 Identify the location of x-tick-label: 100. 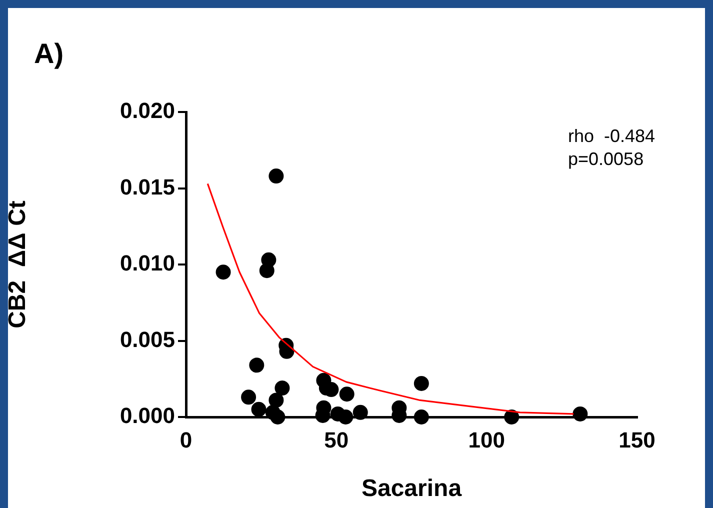
(487, 439).